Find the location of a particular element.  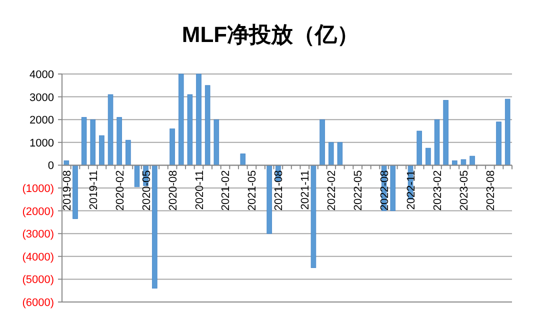

y-tick-label: 3000 is located at coordinates (42, 98).